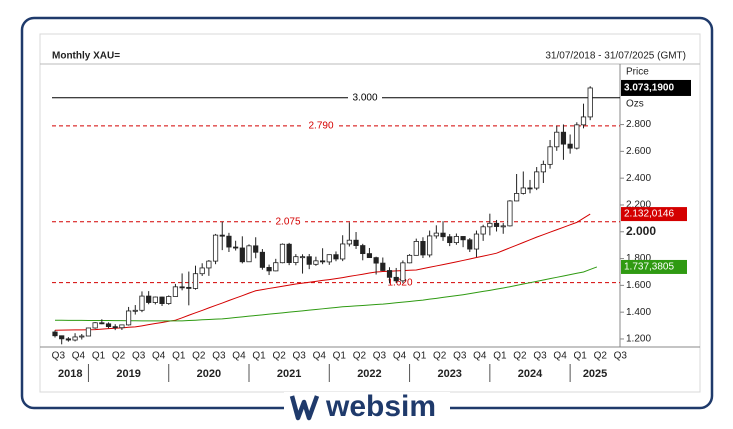 Image resolution: width=733 pixels, height=429 pixels. Describe the element at coordinates (649, 267) in the screenshot. I see `ma-label: 1.737,3805` at that location.